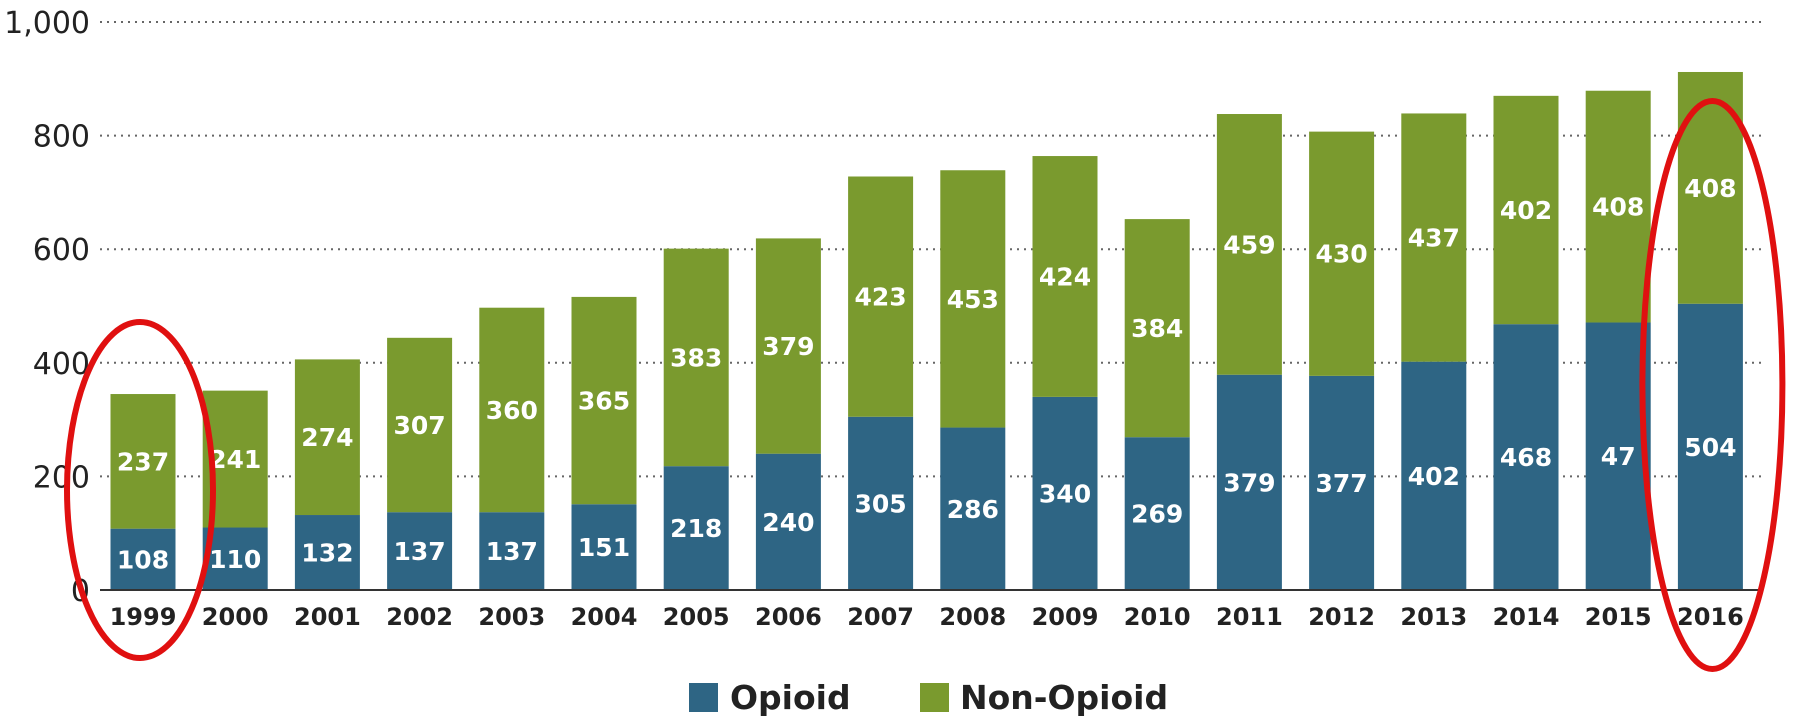 This screenshot has height=718, width=1806. I want to click on x-tick-label-2007: 2007, so click(880, 617).